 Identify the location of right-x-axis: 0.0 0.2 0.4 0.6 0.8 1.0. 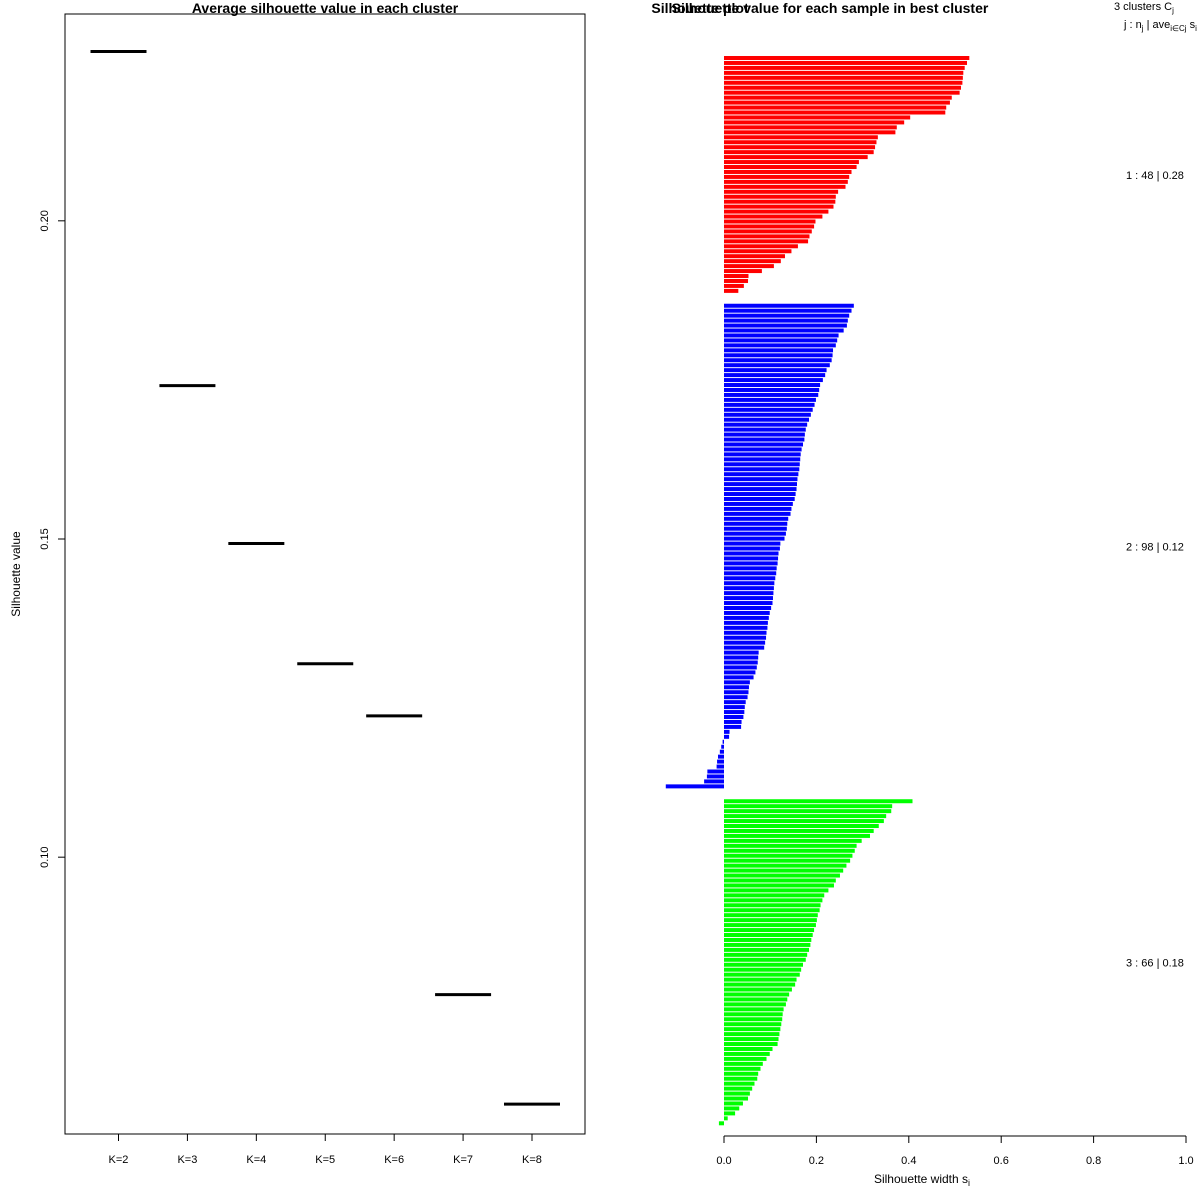
(955, 1151).